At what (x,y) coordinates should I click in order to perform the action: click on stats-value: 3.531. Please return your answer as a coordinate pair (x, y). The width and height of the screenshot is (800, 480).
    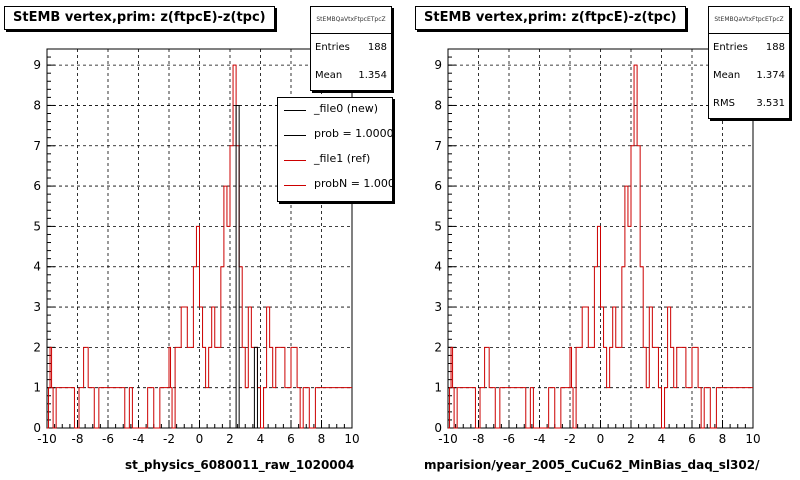
    Looking at the image, I should click on (770, 103).